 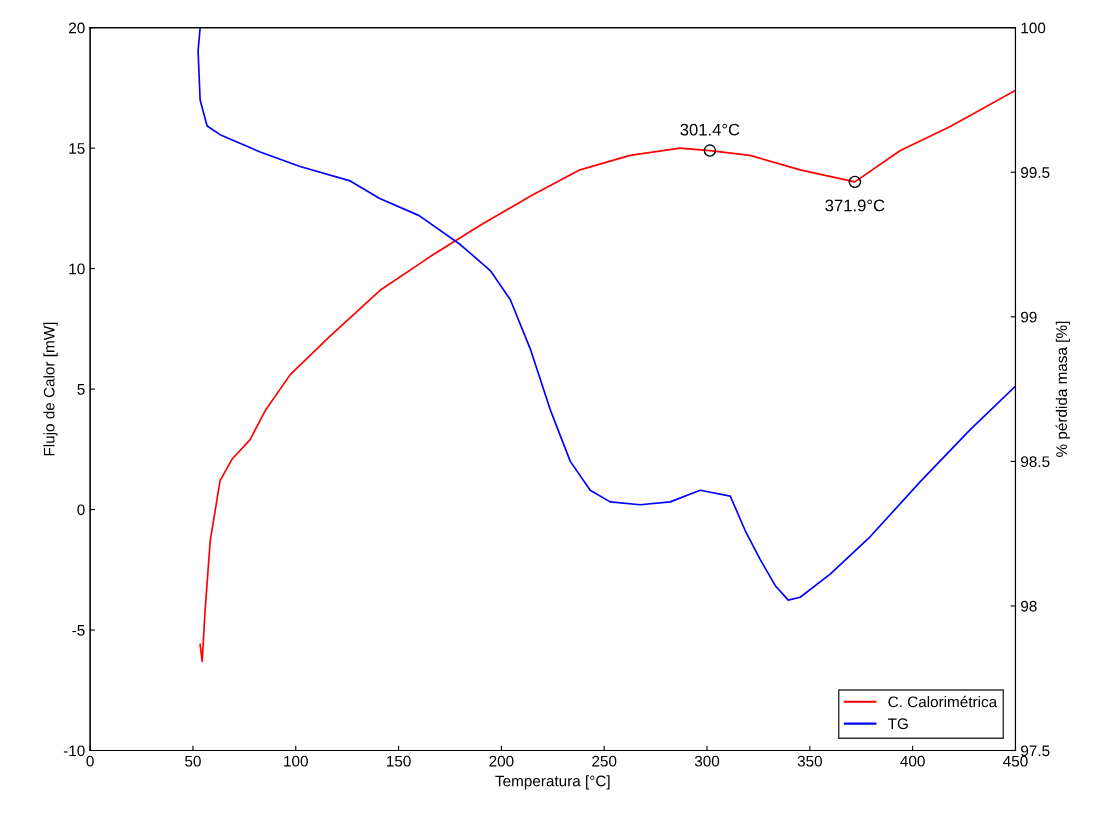 I want to click on y2-tick-label: 97.5, so click(x=1035, y=751).